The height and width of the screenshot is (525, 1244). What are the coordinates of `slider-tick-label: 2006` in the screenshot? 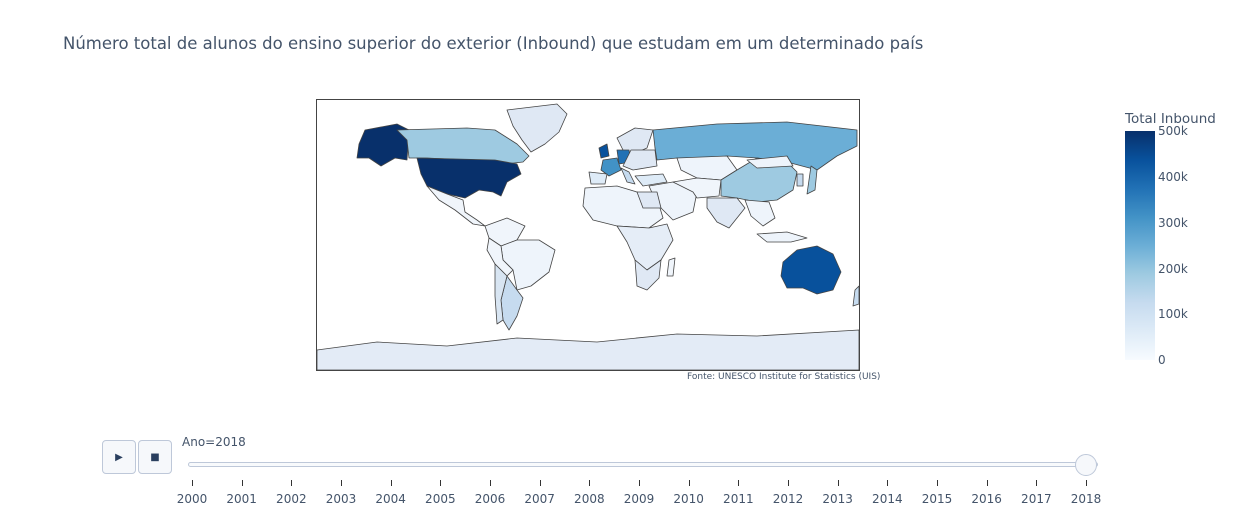 It's located at (490, 499).